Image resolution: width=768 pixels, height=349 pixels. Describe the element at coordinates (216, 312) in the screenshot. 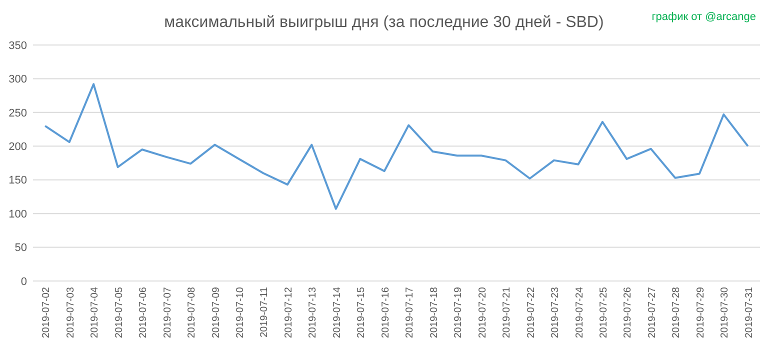

I see `x-tick-label: 2019-07-09` at that location.